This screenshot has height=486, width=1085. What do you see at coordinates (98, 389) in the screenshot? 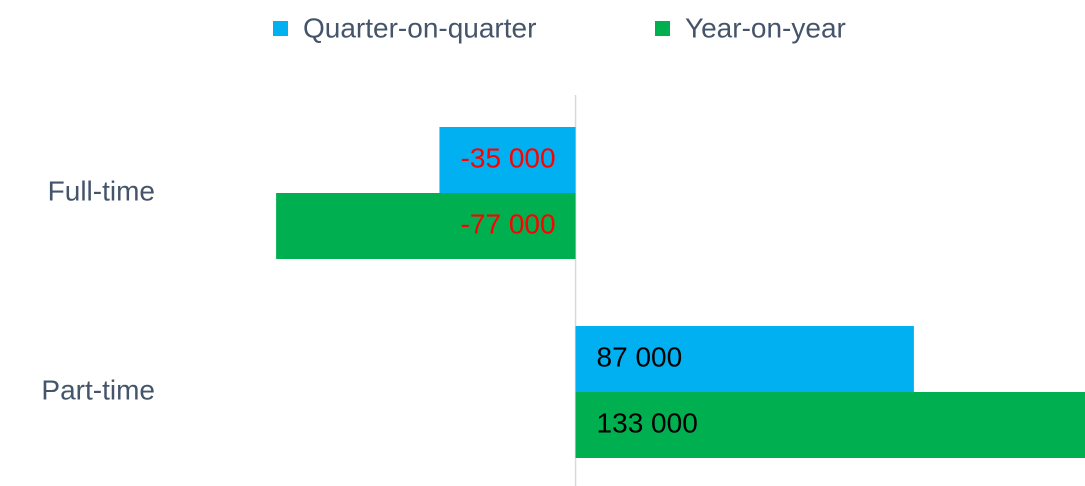
I see `category-label: Part-time` at bounding box center [98, 389].